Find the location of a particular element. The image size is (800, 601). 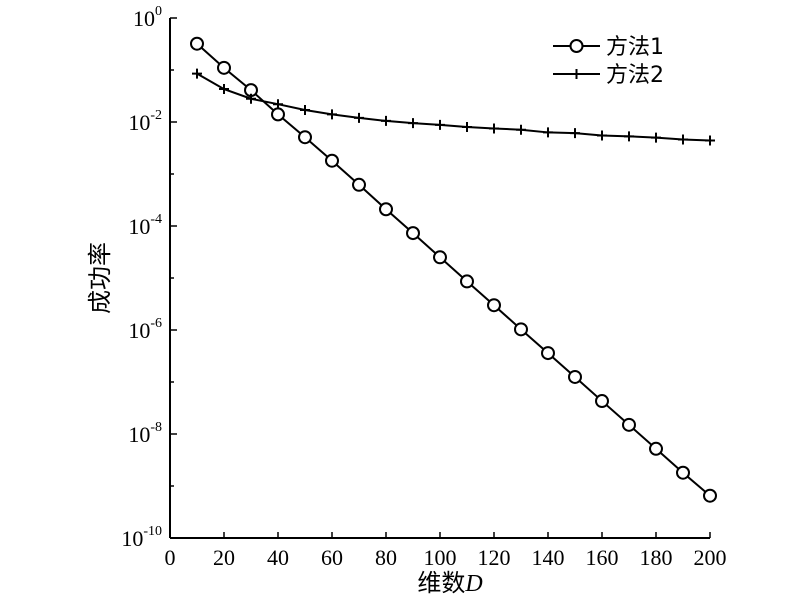

y-tick-exponent: -10 is located at coordinates (152, 531).